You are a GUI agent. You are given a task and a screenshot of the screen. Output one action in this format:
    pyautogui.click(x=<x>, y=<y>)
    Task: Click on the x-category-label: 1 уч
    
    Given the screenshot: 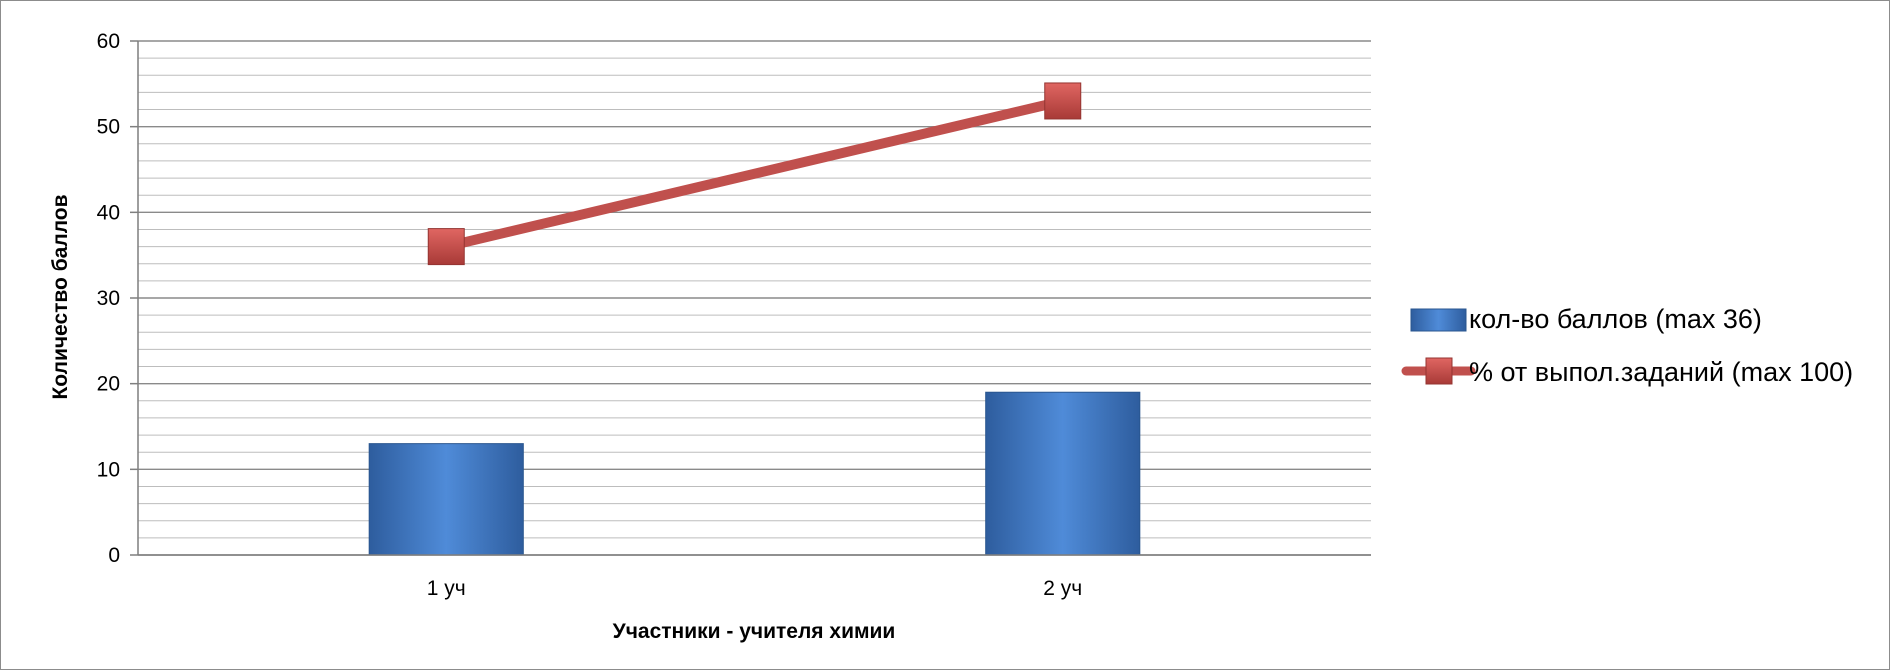 What is the action you would take?
    pyautogui.click(x=446, y=588)
    